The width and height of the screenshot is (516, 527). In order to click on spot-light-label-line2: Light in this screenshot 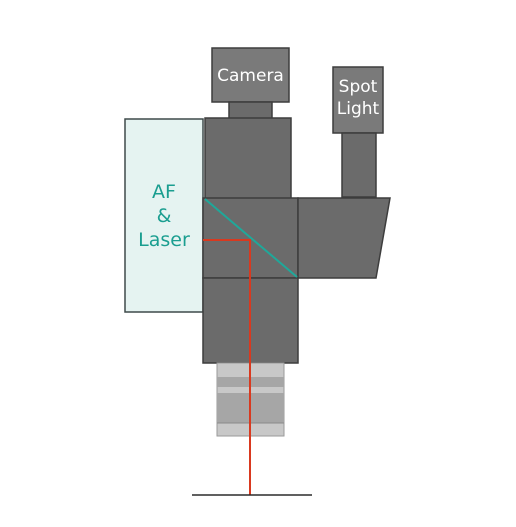, I will do `click(358, 109)`.